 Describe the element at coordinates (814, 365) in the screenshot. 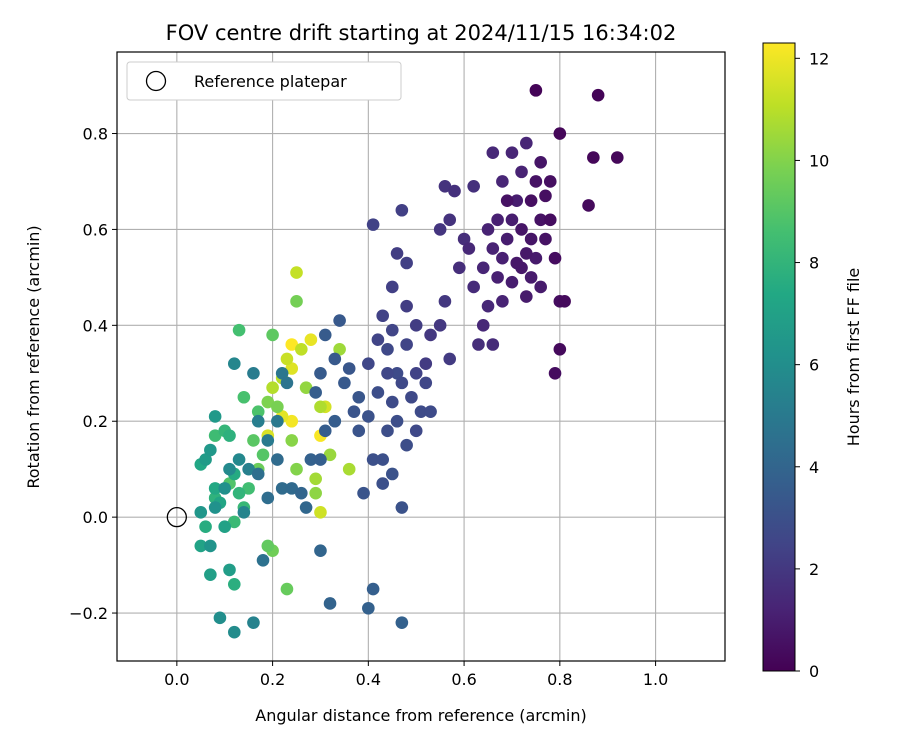

I see `colorbar-tick-label: 6` at that location.